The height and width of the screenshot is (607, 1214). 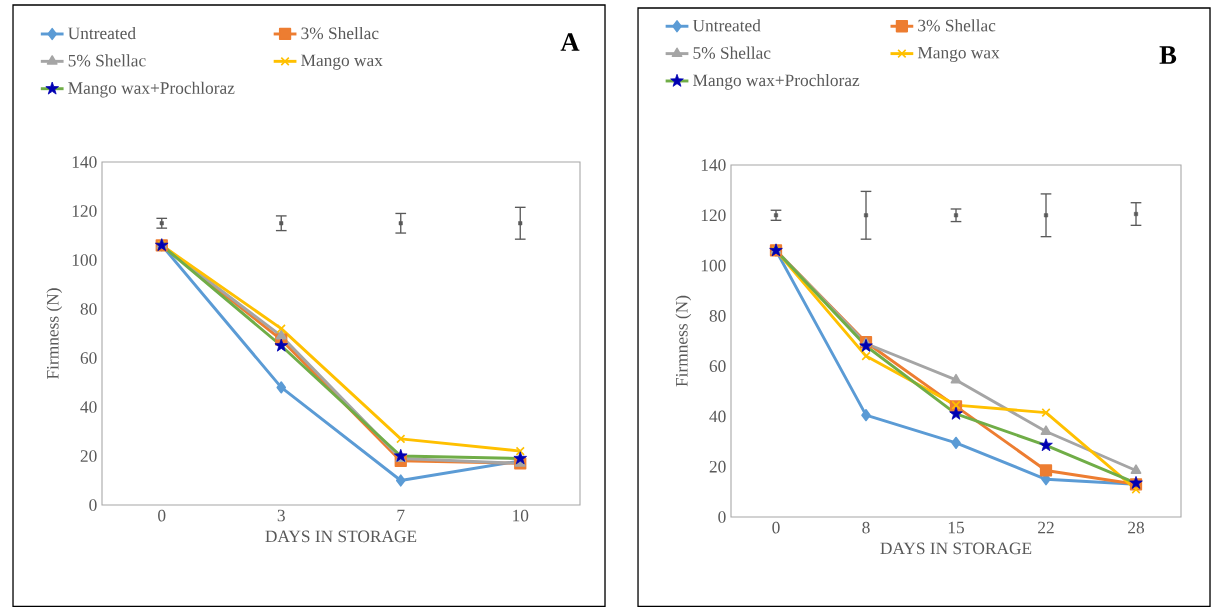 What do you see at coordinates (93, 505) in the screenshot?
I see `y-tick-label: 0` at bounding box center [93, 505].